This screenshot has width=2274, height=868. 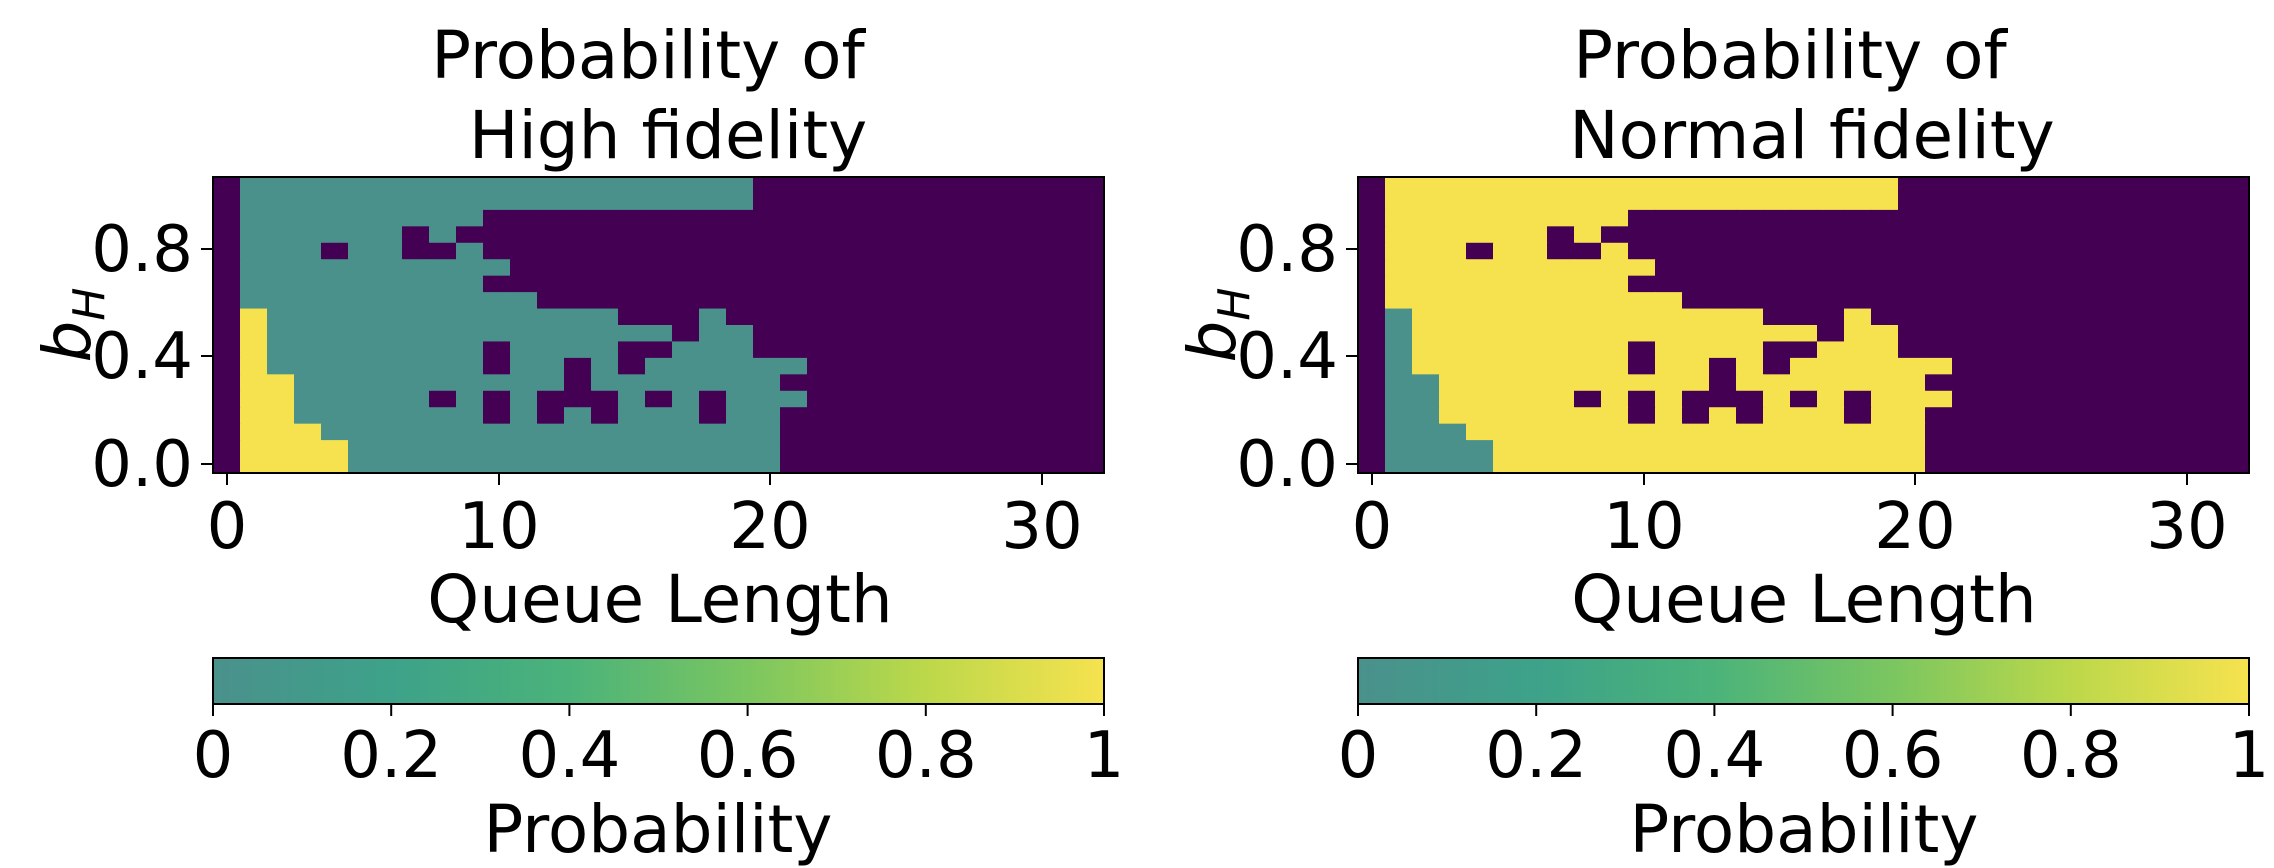 What do you see at coordinates (658, 325) in the screenshot?
I see `plot-frame` at bounding box center [658, 325].